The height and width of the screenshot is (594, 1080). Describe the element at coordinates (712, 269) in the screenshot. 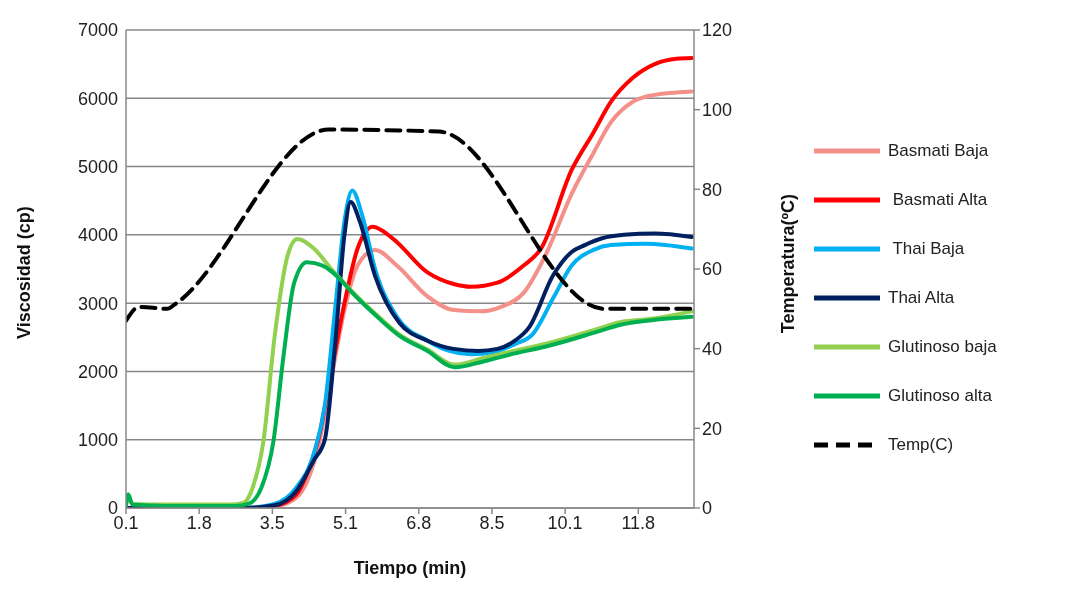

I see `y2-tick-label: 60` at that location.